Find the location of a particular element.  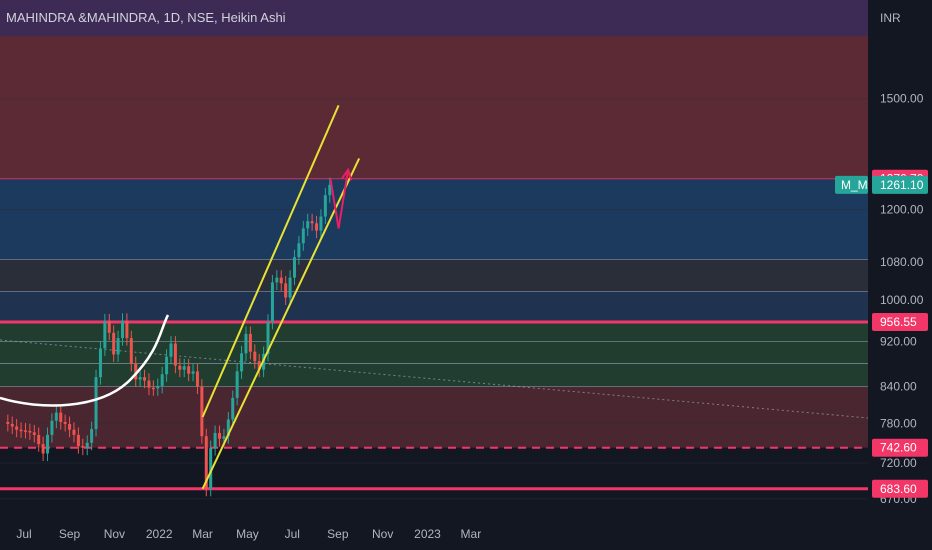

x-tick-label: May is located at coordinates (247, 534).